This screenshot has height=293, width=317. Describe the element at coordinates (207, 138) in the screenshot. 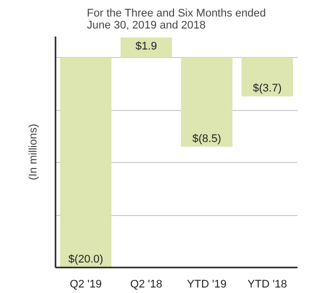

I see `data-label: $(8.5)` at that location.